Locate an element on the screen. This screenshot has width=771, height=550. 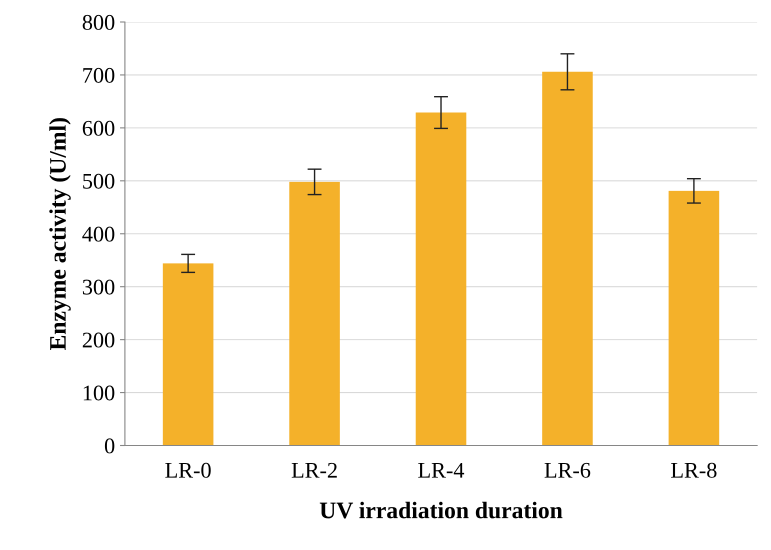
x-tick-label: LR-4 is located at coordinates (441, 470).